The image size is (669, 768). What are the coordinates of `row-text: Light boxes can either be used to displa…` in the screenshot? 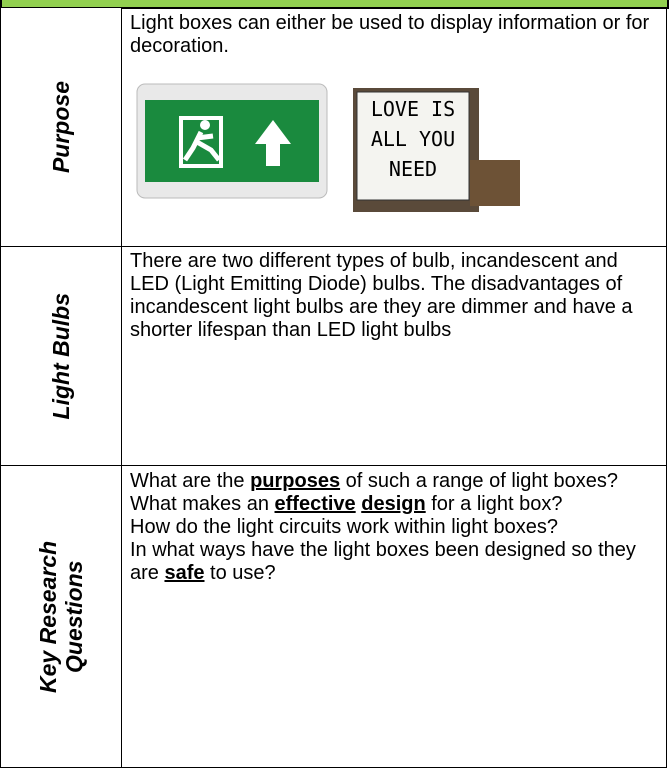 It's located at (390, 34).